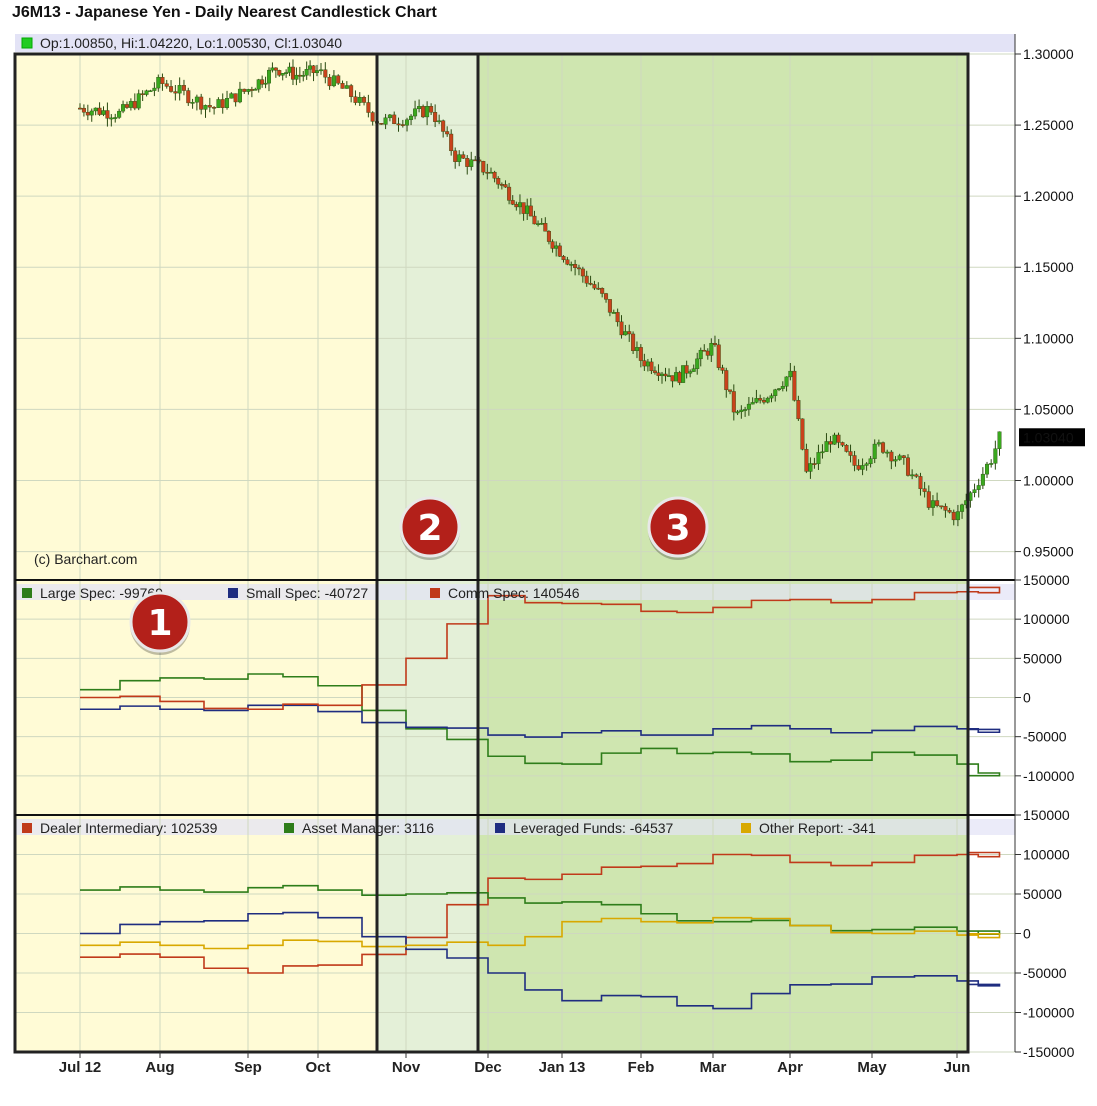 The image size is (1097, 1106). Describe the element at coordinates (406, 1067) in the screenshot. I see `x-tick-label: Nov` at that location.